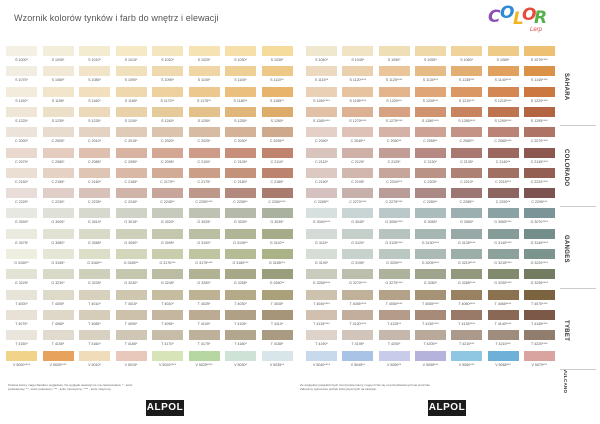 The height and width of the screenshot is (424, 600). I want to click on swatch-code: T 4070****, so click(539, 303).